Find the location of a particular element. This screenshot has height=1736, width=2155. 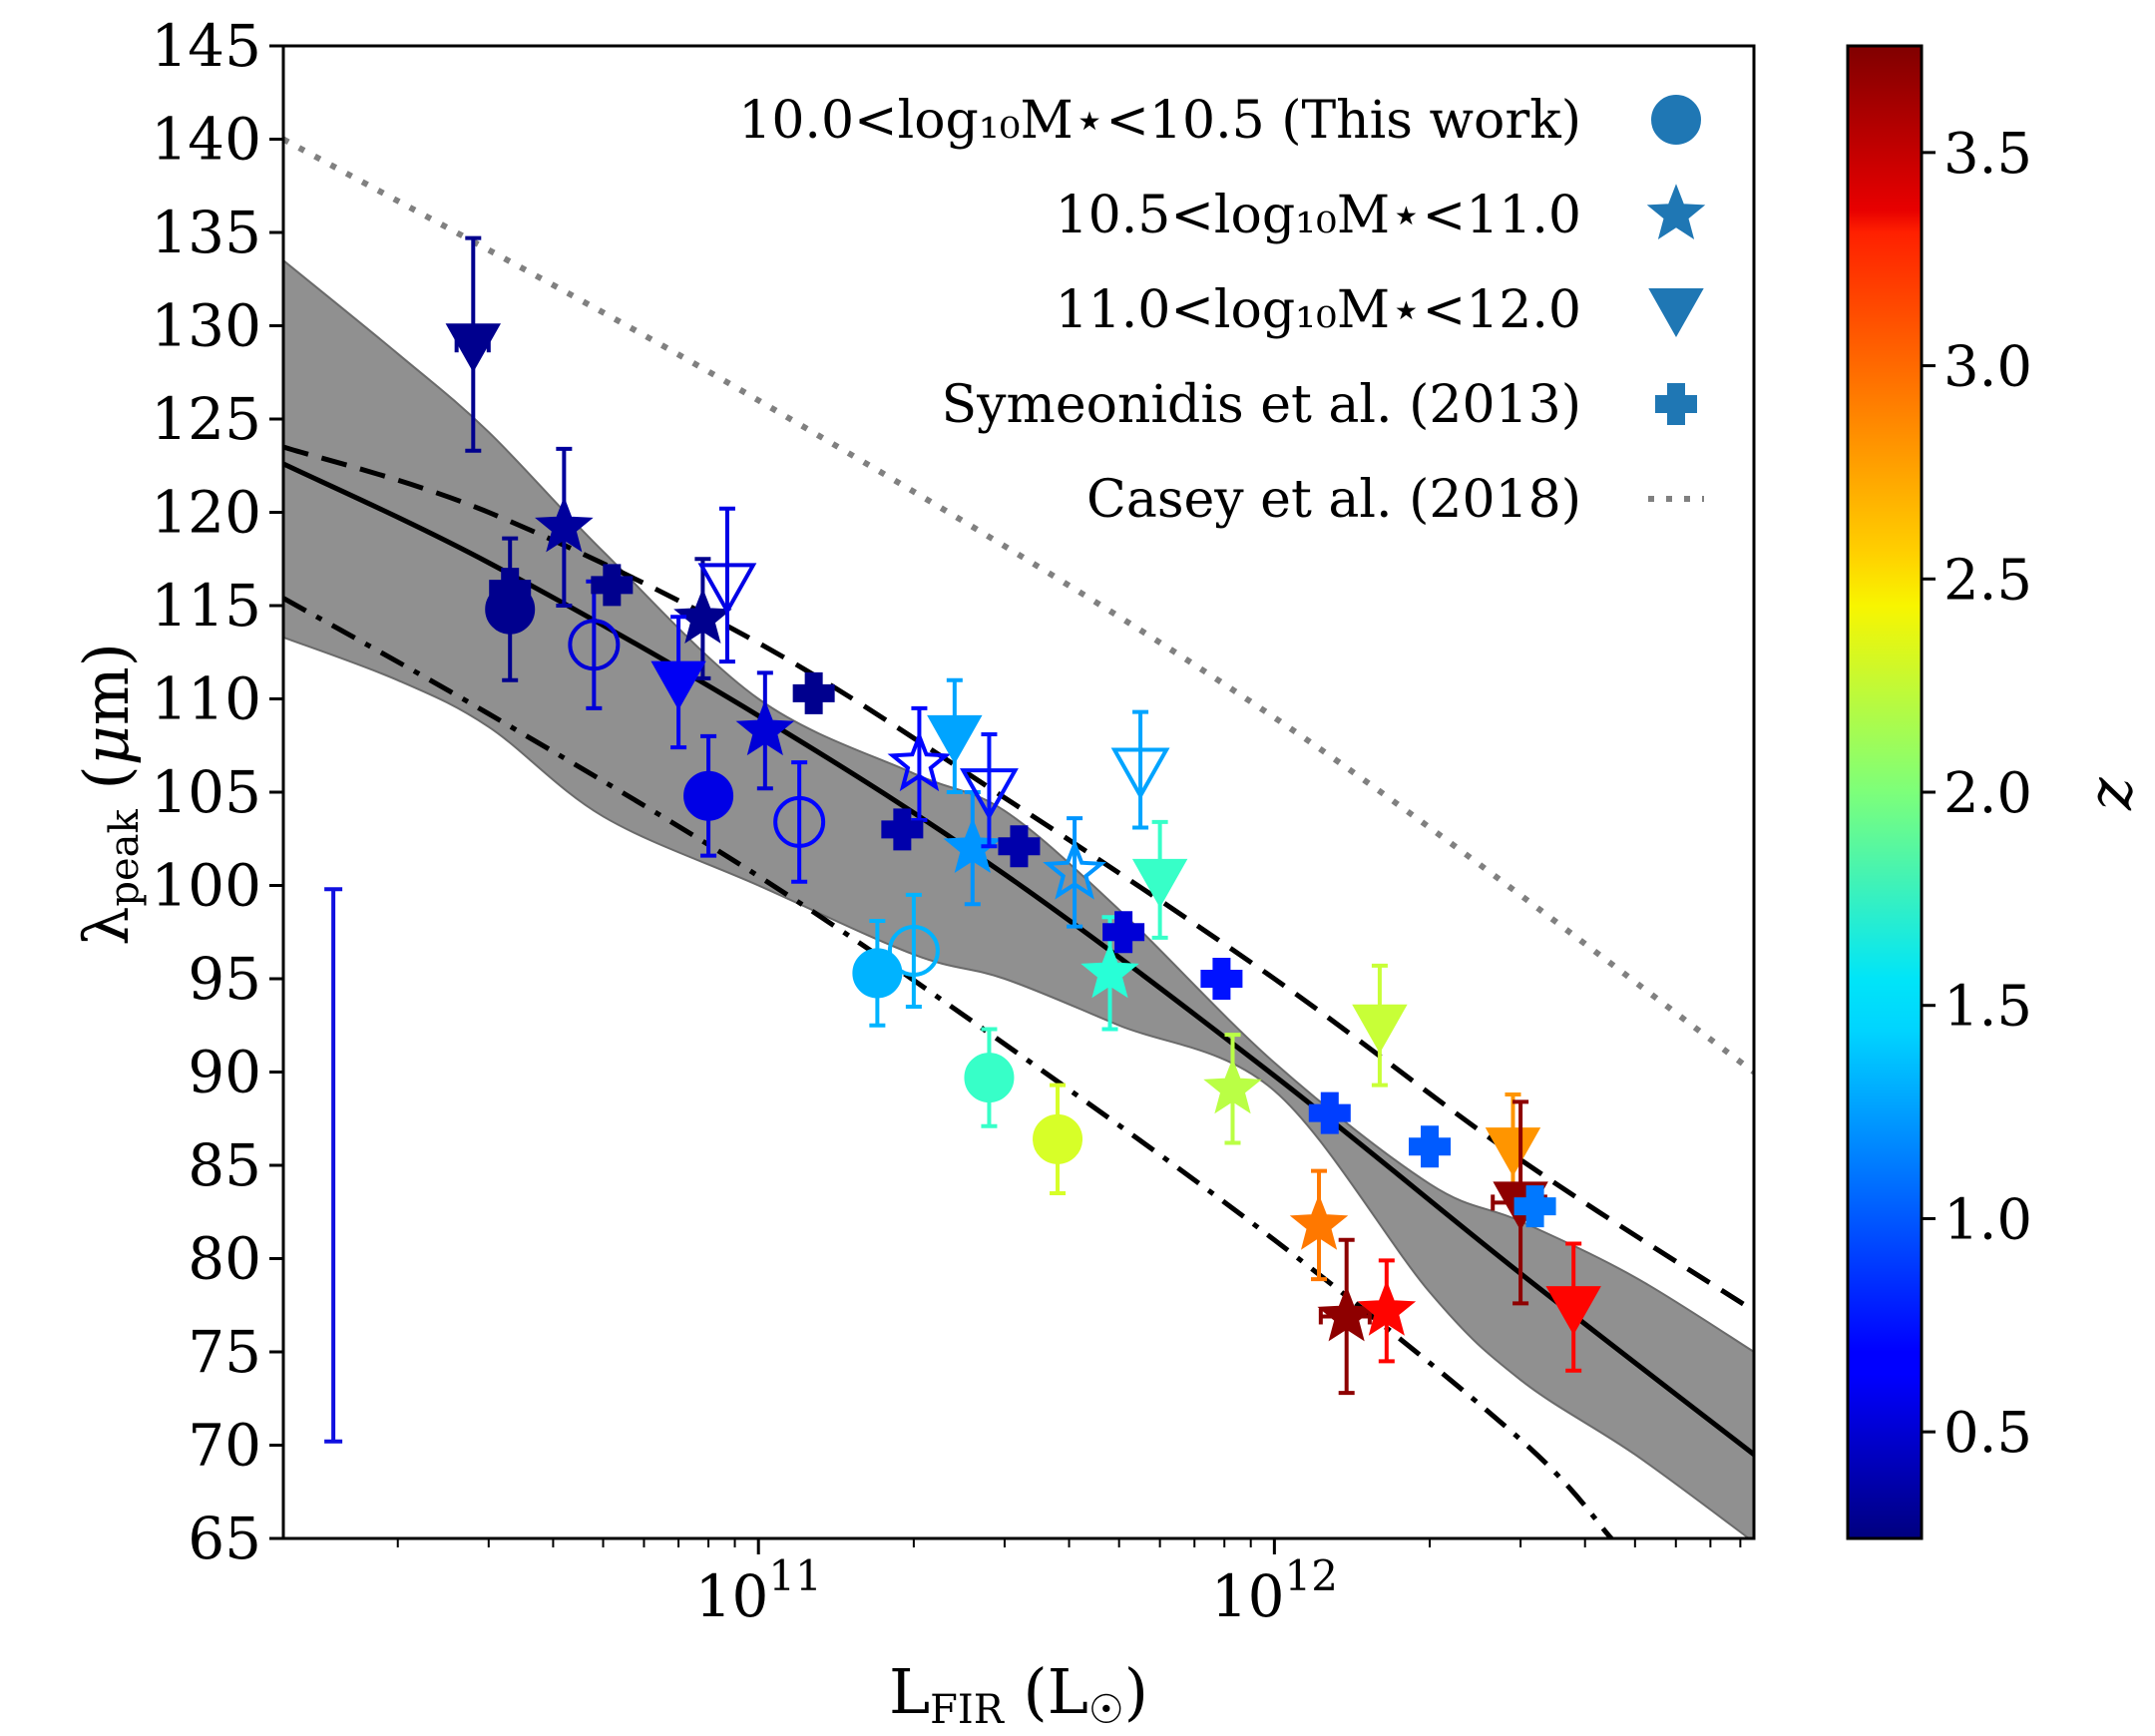

legend-triangle-down-marker is located at coordinates (1676, 313).